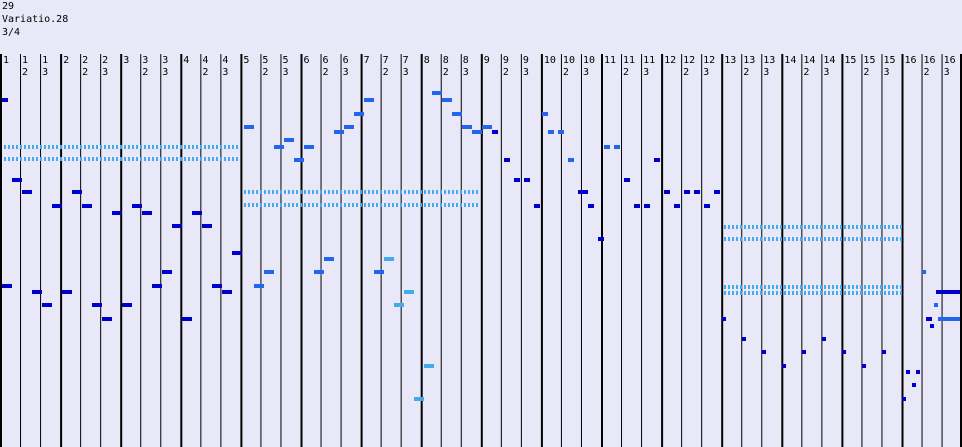 The width and height of the screenshot is (962, 447). Describe the element at coordinates (35, 19) in the screenshot. I see `variation-title: Variatio.28` at that location.